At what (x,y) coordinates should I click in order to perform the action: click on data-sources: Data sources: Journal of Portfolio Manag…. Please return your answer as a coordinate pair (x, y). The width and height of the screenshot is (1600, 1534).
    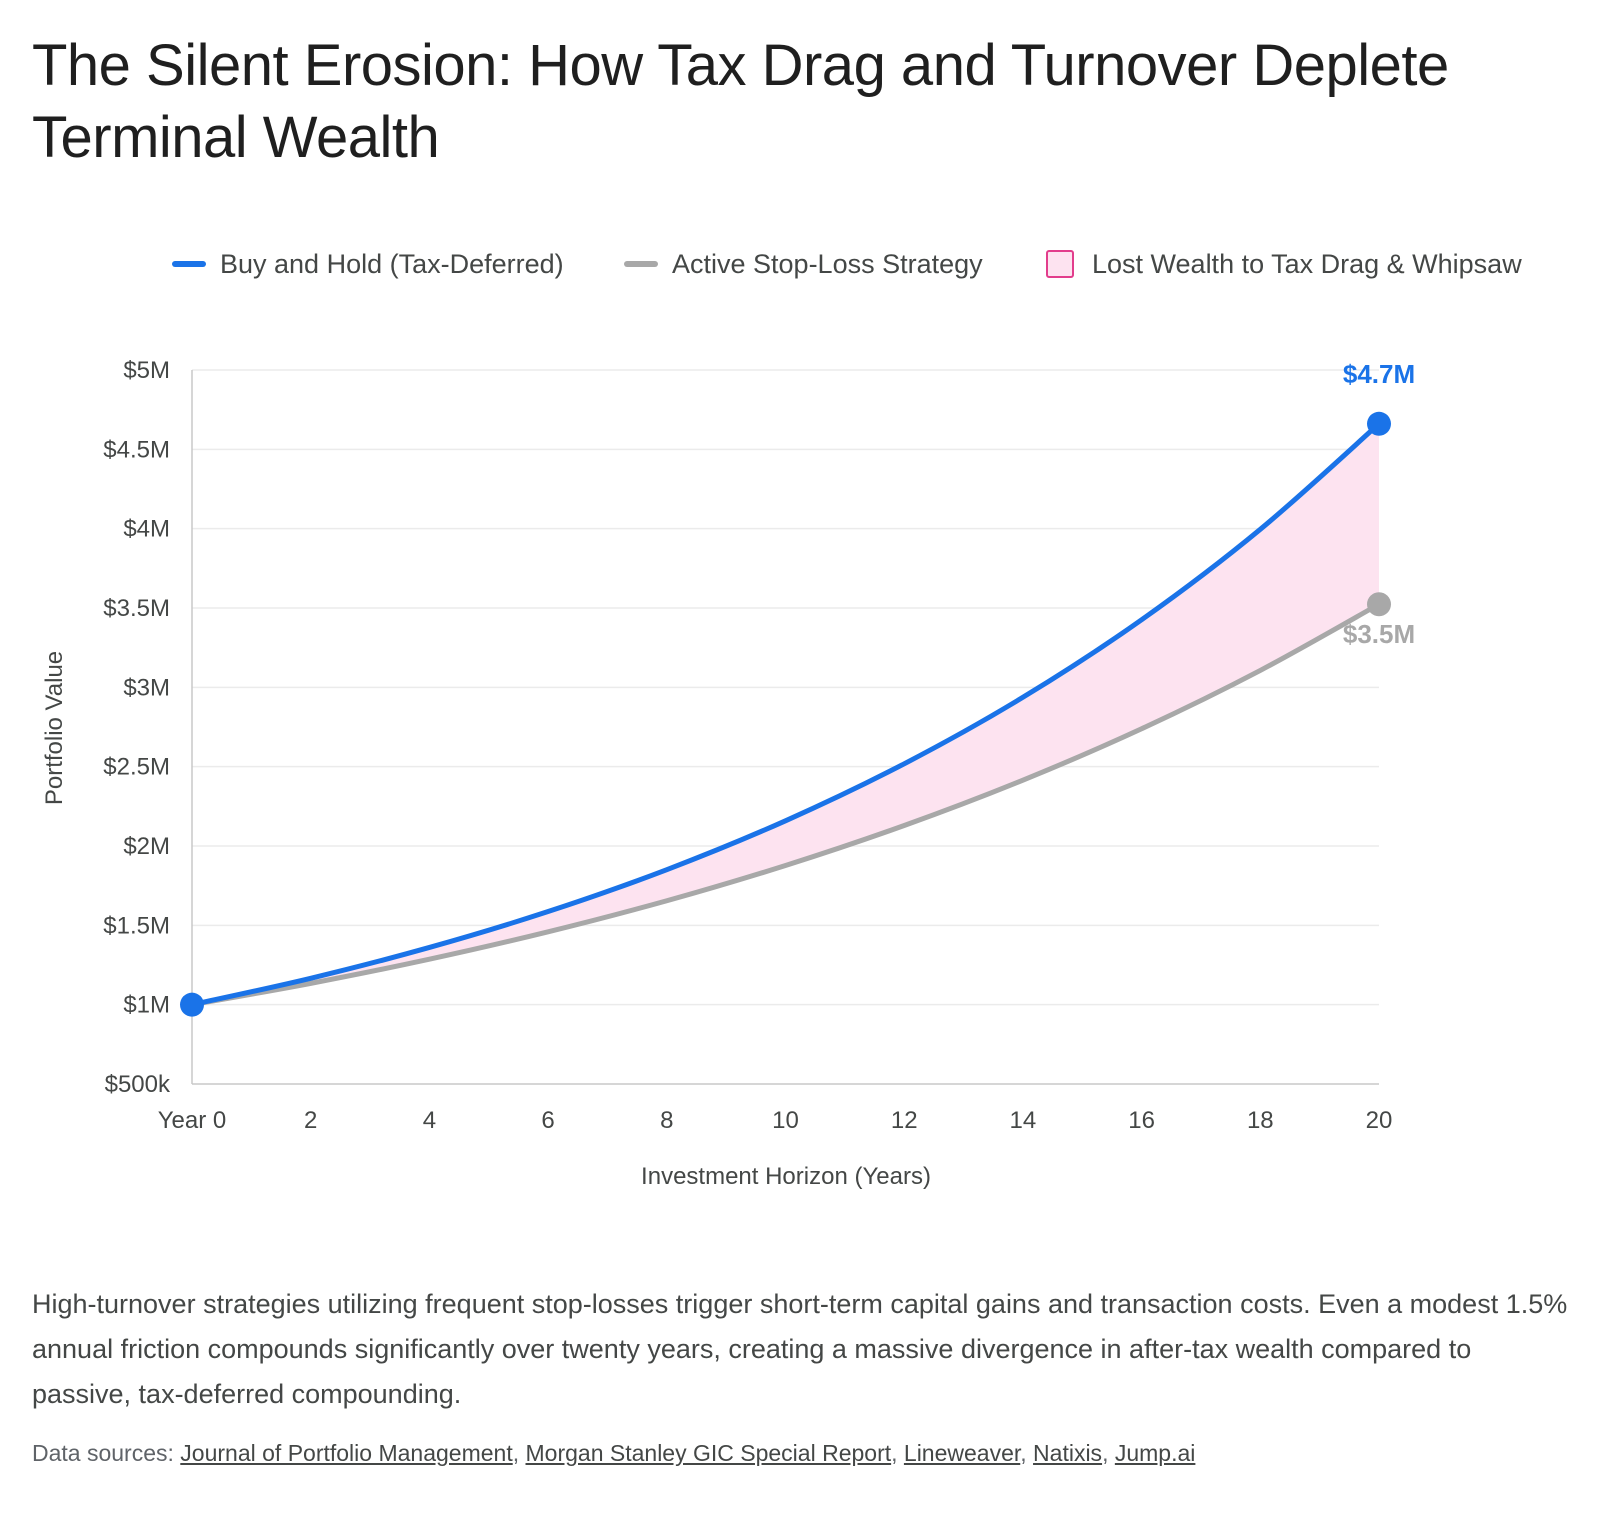
    Looking at the image, I should click on (614, 1453).